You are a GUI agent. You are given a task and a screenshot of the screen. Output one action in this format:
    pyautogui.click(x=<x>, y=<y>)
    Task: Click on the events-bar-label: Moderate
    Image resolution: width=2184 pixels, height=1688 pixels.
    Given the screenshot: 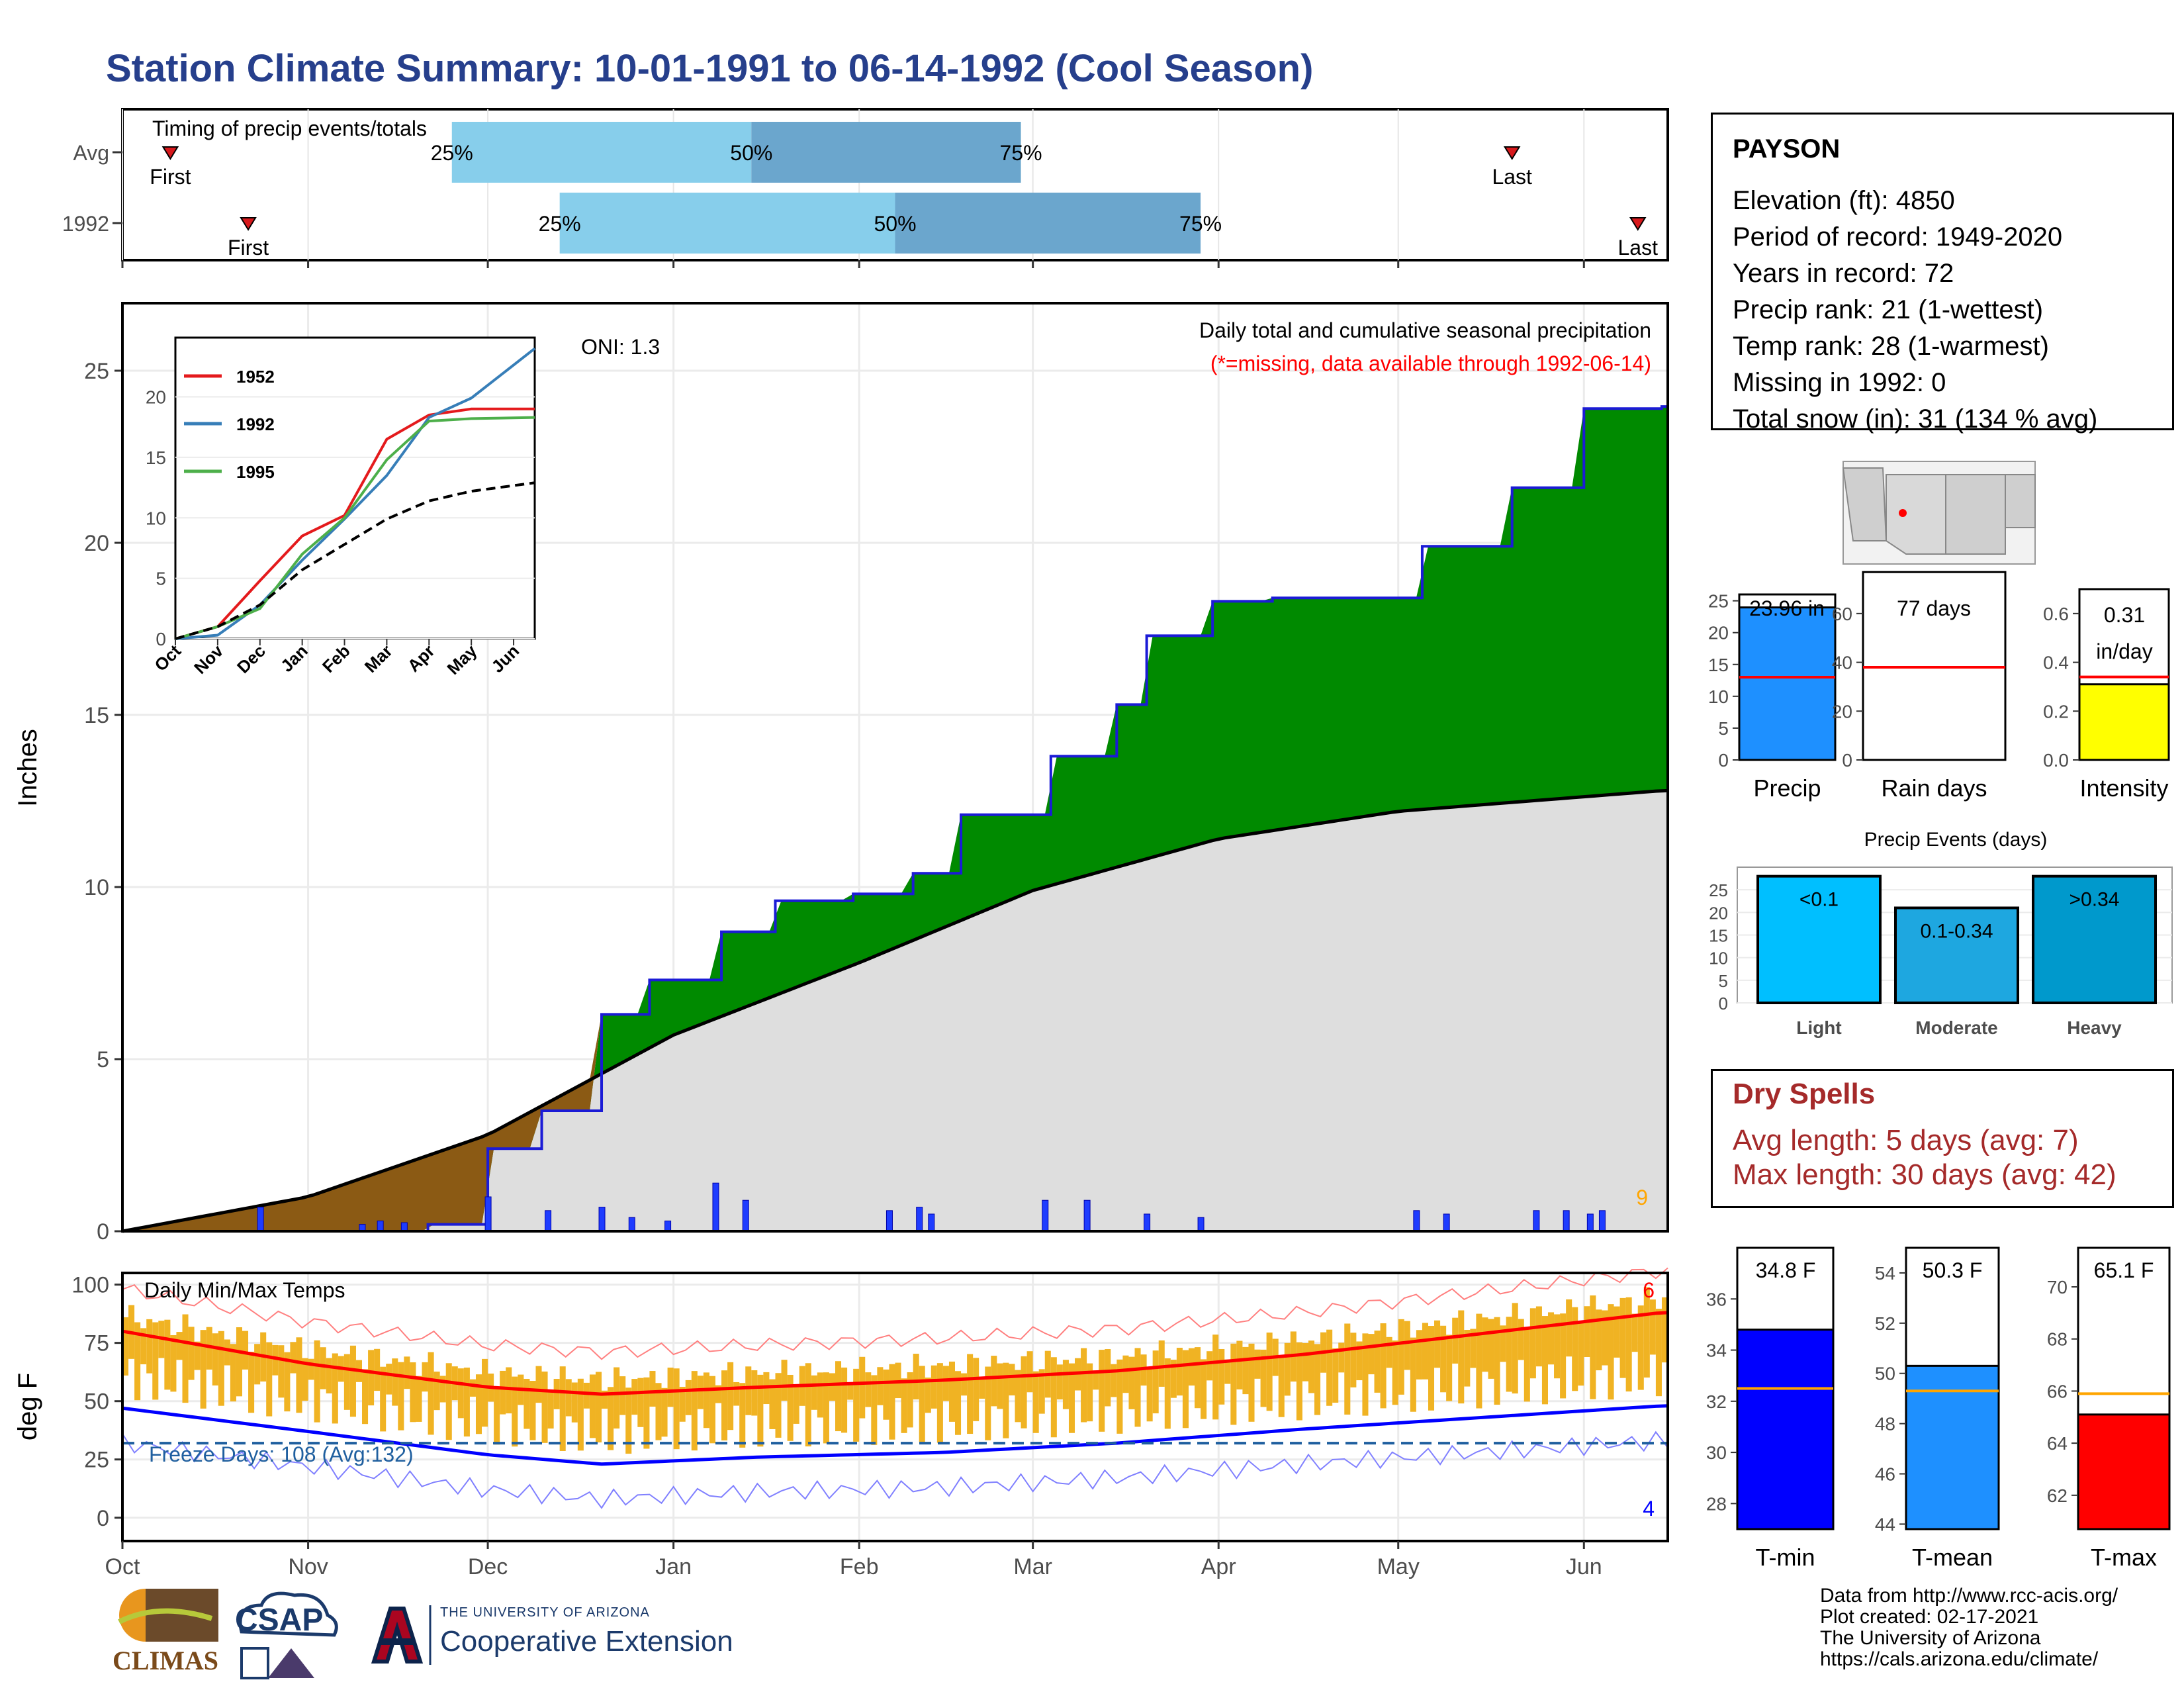 What is the action you would take?
    pyautogui.click(x=1956, y=1027)
    